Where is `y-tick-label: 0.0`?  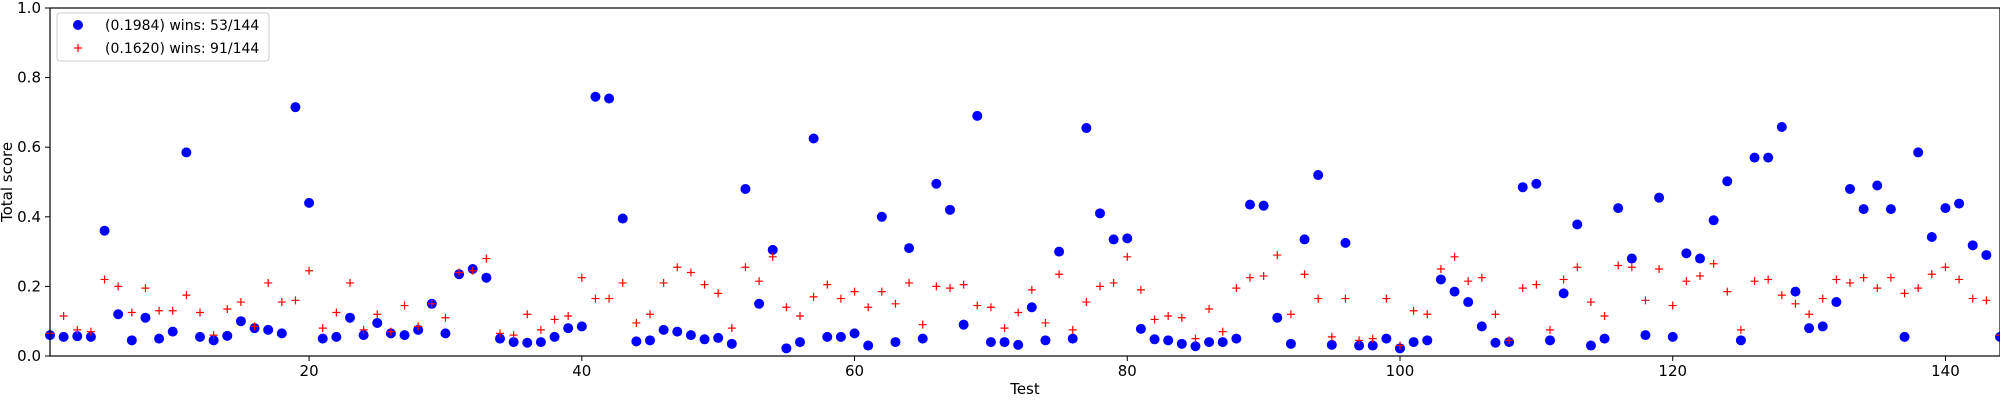
y-tick-label: 0.0 is located at coordinates (29, 356).